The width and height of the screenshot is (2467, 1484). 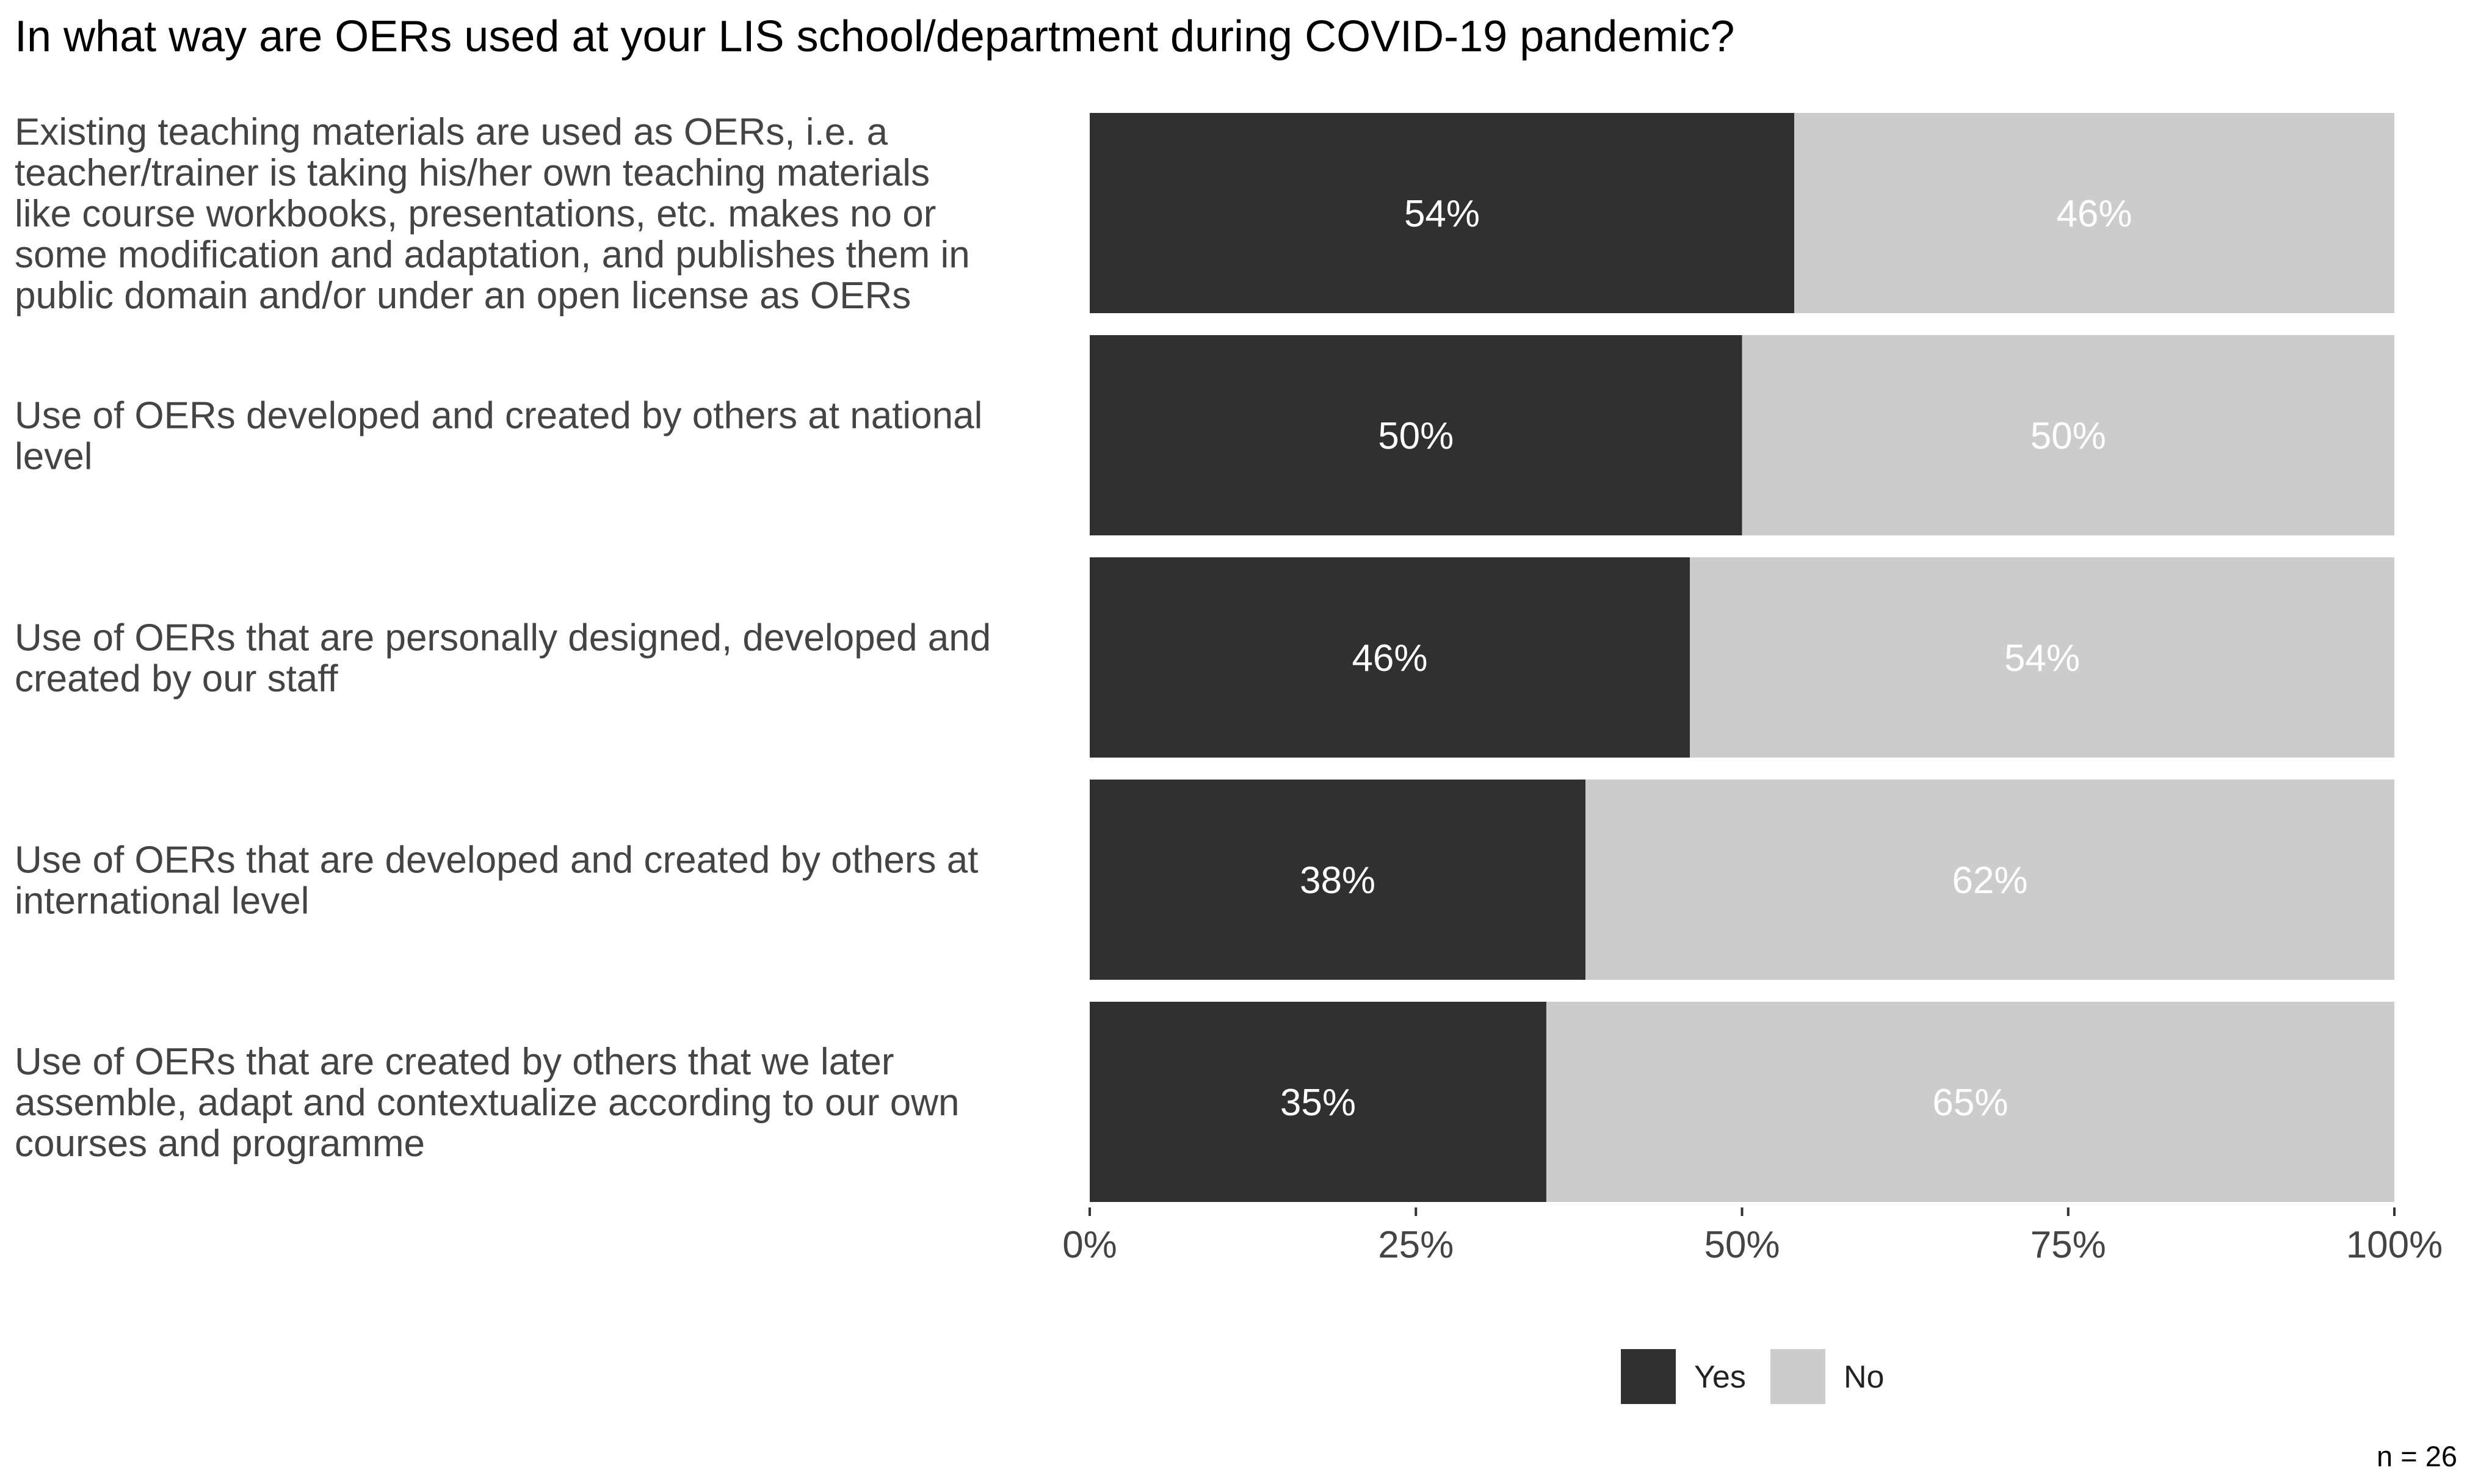 I want to click on bar-label-yes: 46%, so click(x=1389, y=658).